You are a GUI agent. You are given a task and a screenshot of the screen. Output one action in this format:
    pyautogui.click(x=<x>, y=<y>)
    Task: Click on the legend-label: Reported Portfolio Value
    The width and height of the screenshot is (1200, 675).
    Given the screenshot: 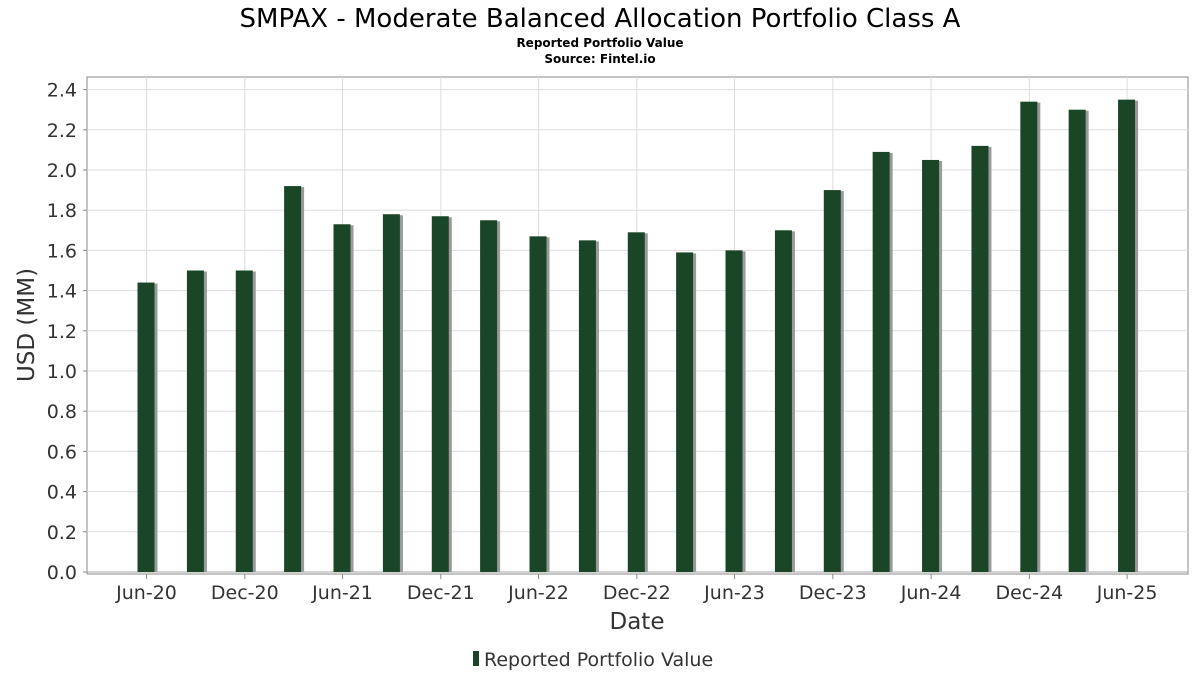 What is the action you would take?
    pyautogui.click(x=598, y=660)
    